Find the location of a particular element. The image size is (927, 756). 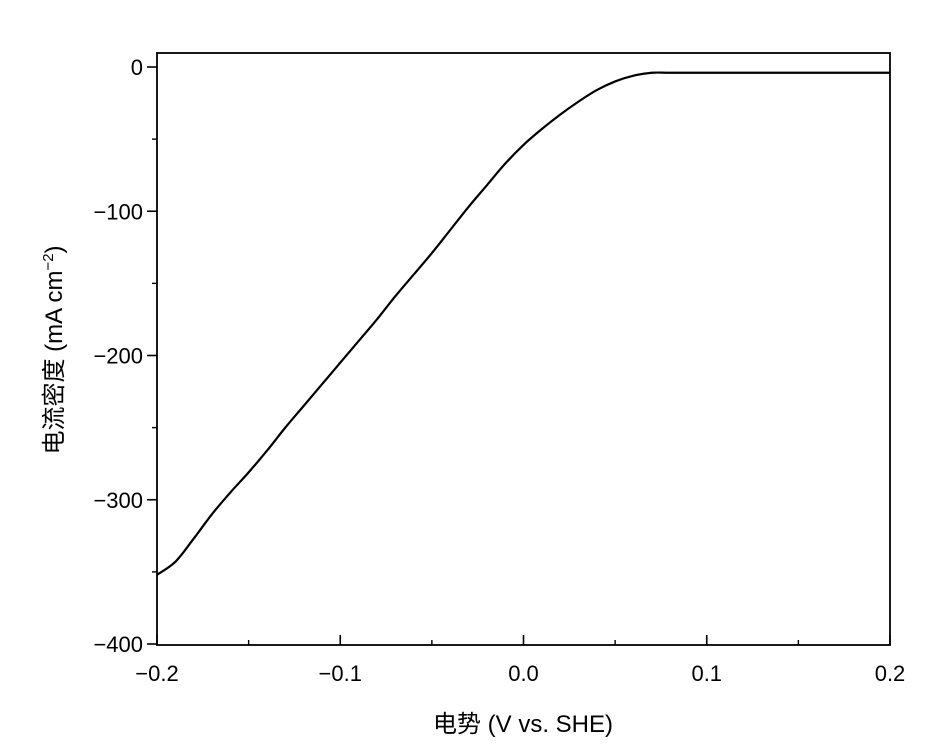

y-axis-label: 电流密度 (mA cm−2) is located at coordinates (54, 349).